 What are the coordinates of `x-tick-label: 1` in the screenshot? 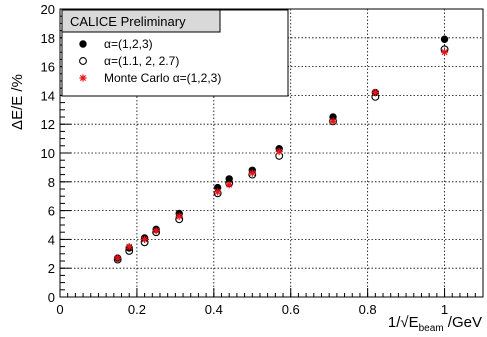 It's located at (444, 309).